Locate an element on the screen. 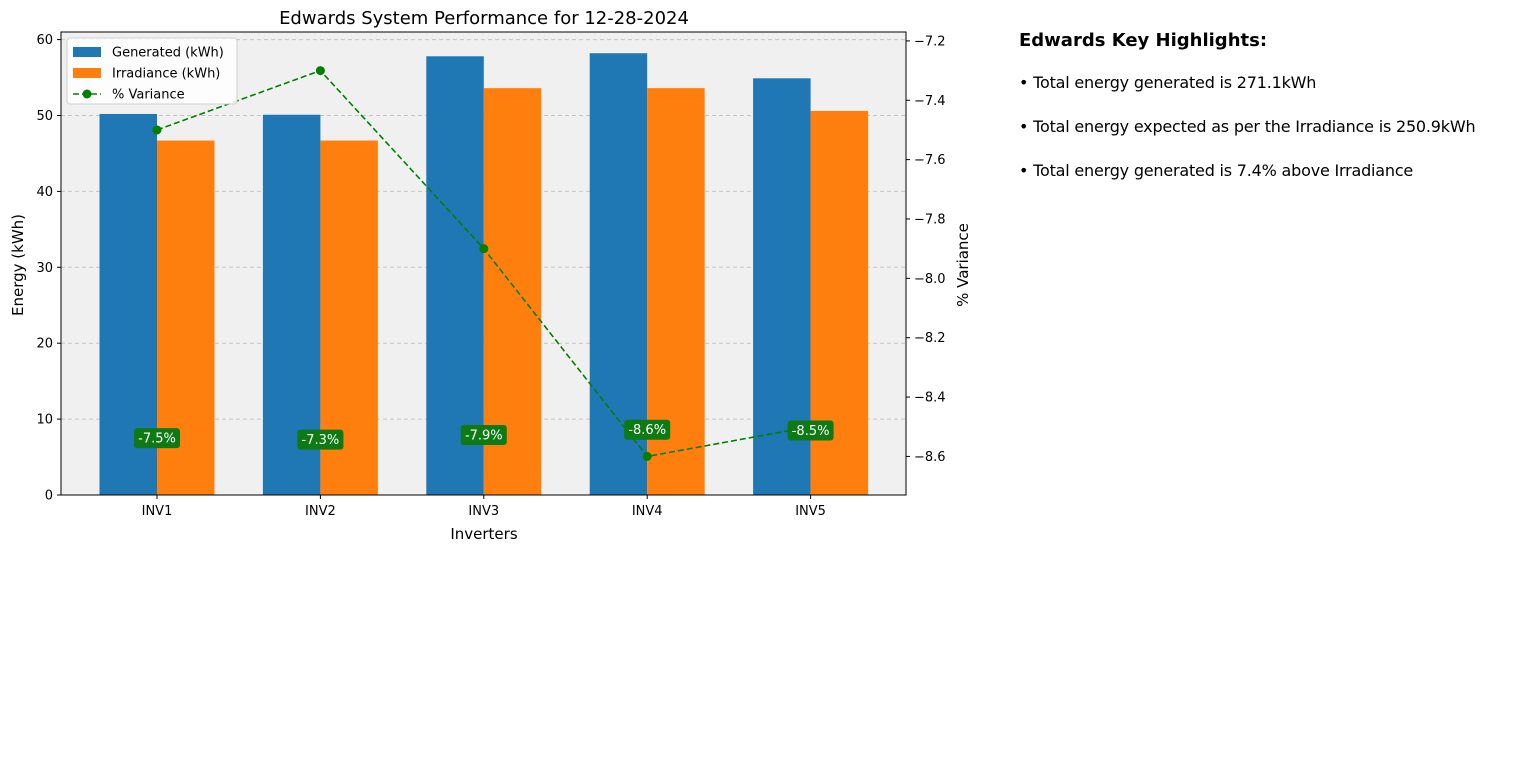  legend-label: % Variance is located at coordinates (148, 95).